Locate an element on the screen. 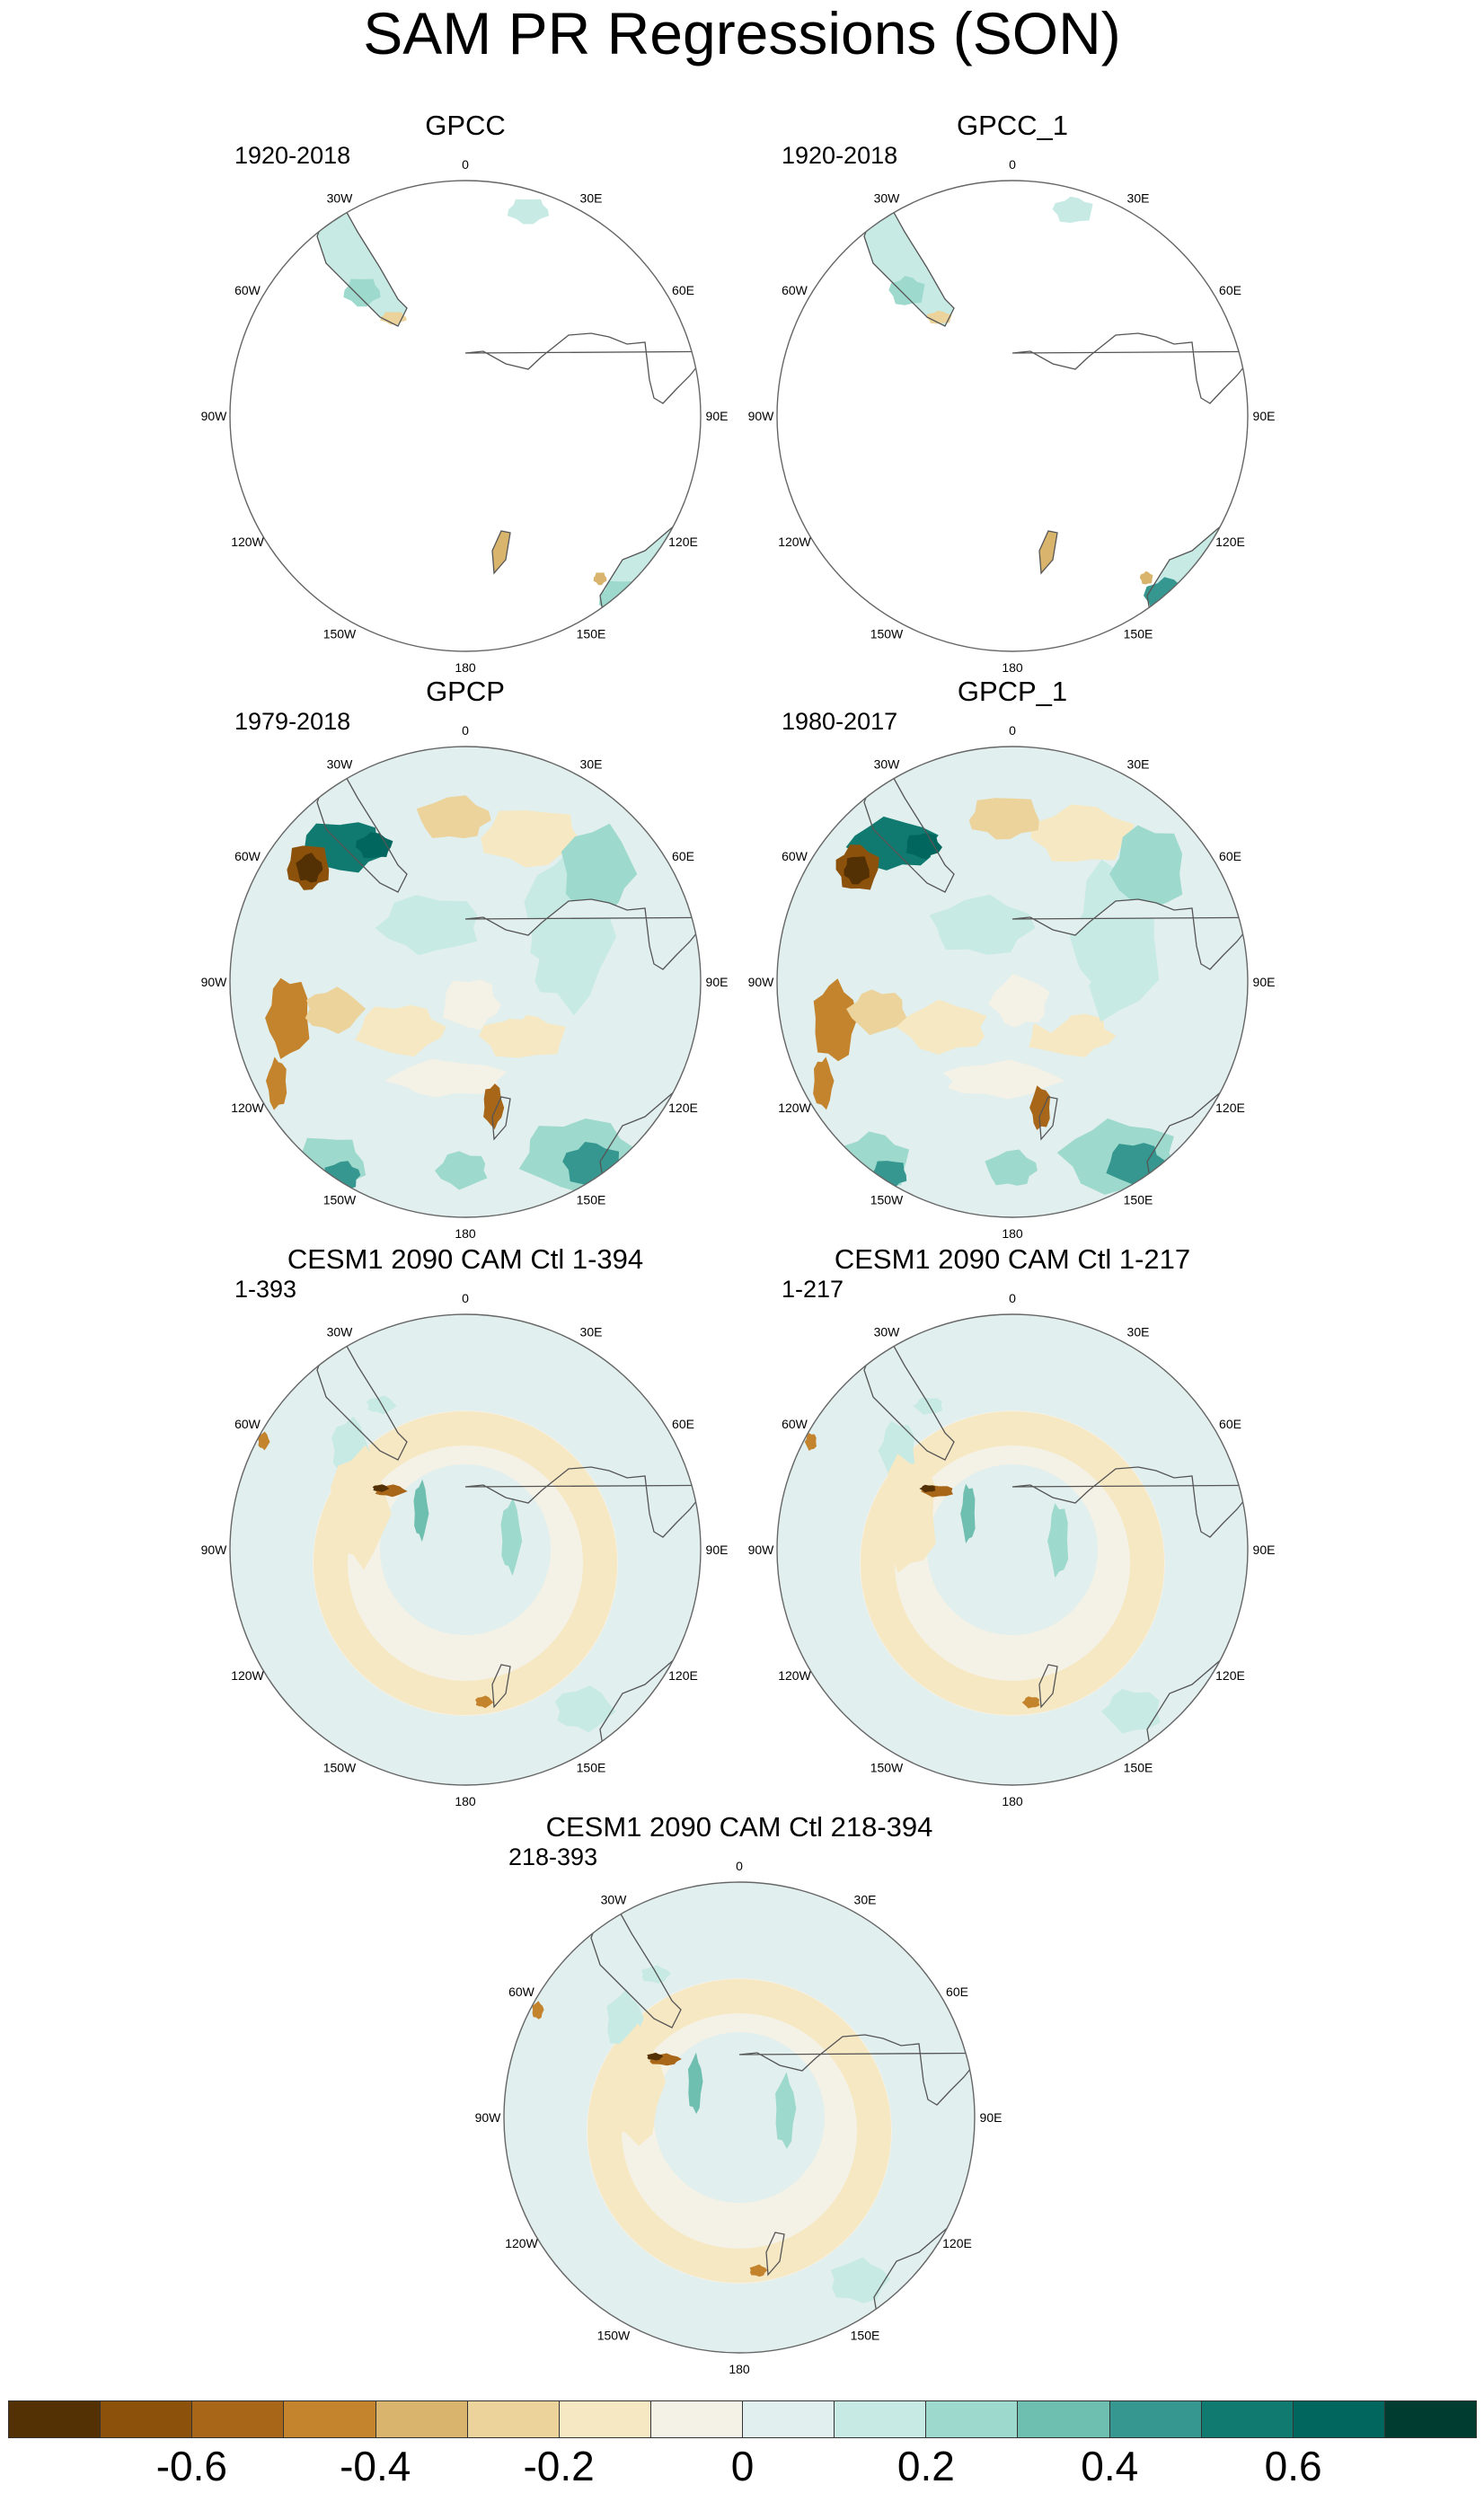 The height and width of the screenshot is (2493, 1484). panel-title: CESM1 2090 CAM Ctl 218-394 is located at coordinates (739, 1827).